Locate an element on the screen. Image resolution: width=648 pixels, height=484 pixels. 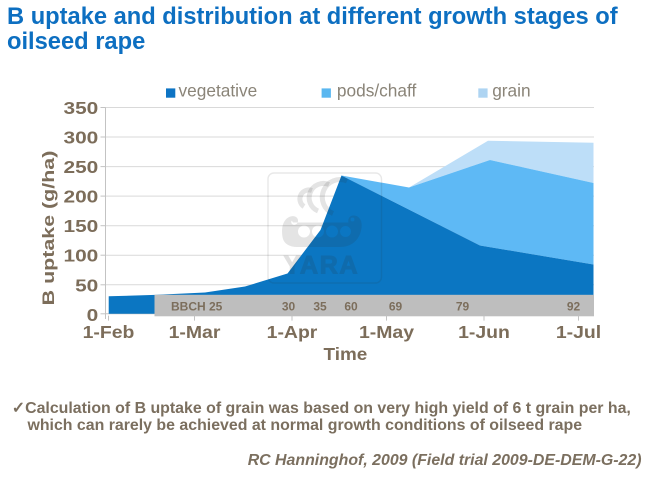
svg-text: 1-Apr is located at coordinates (292, 332).